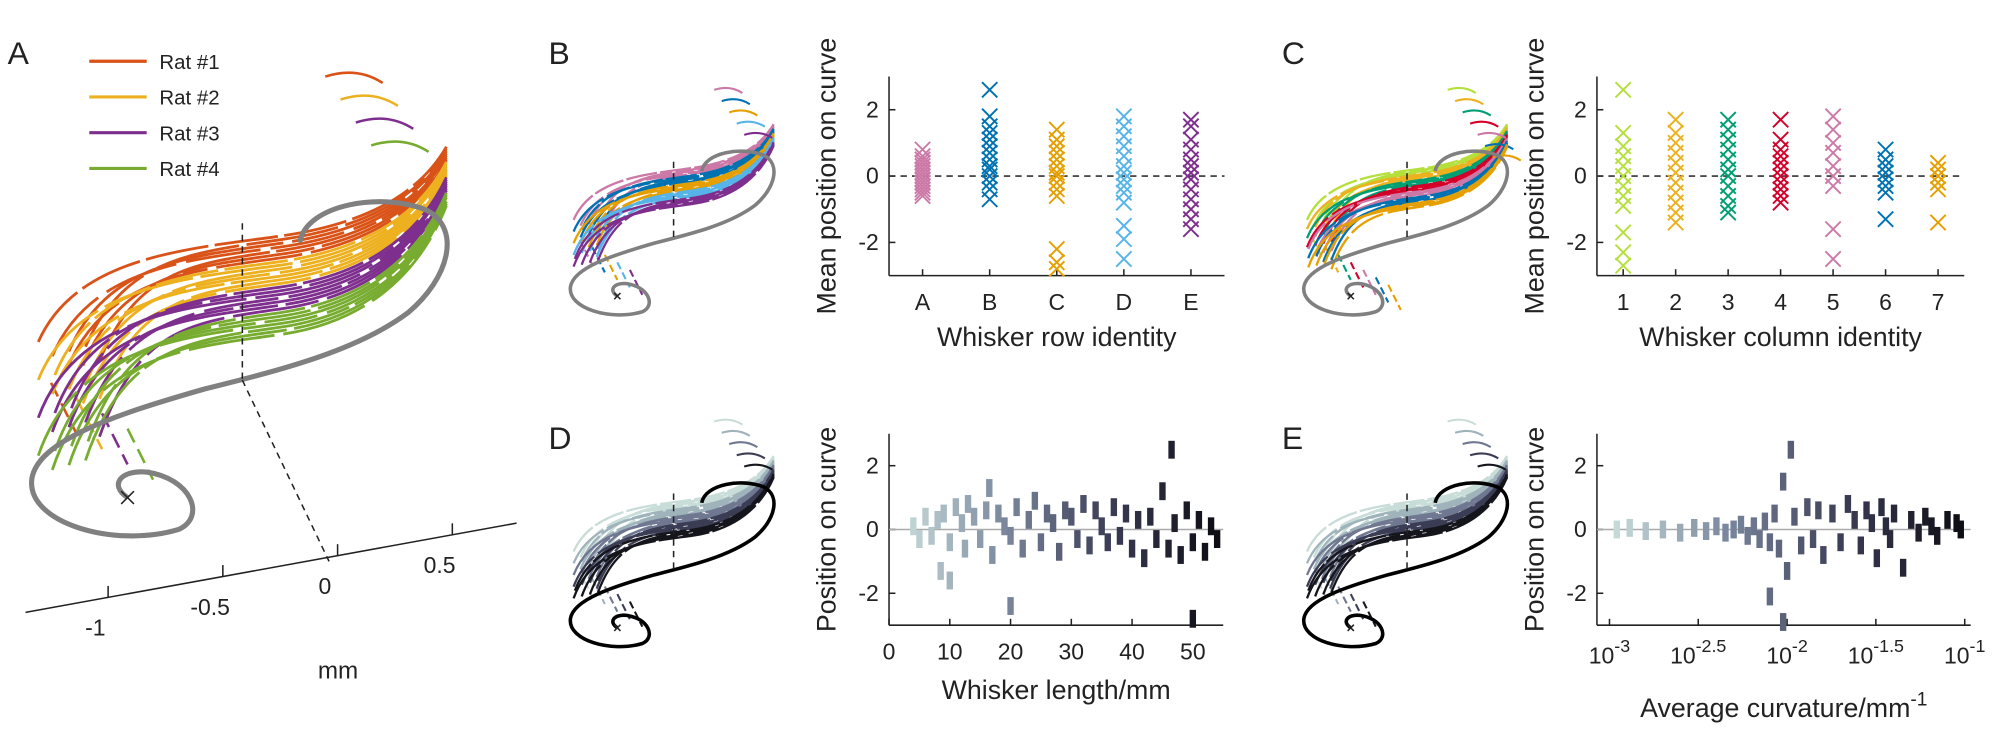  What do you see at coordinates (889, 652) in the screenshot?
I see `x-tick-label: 0` at bounding box center [889, 652].